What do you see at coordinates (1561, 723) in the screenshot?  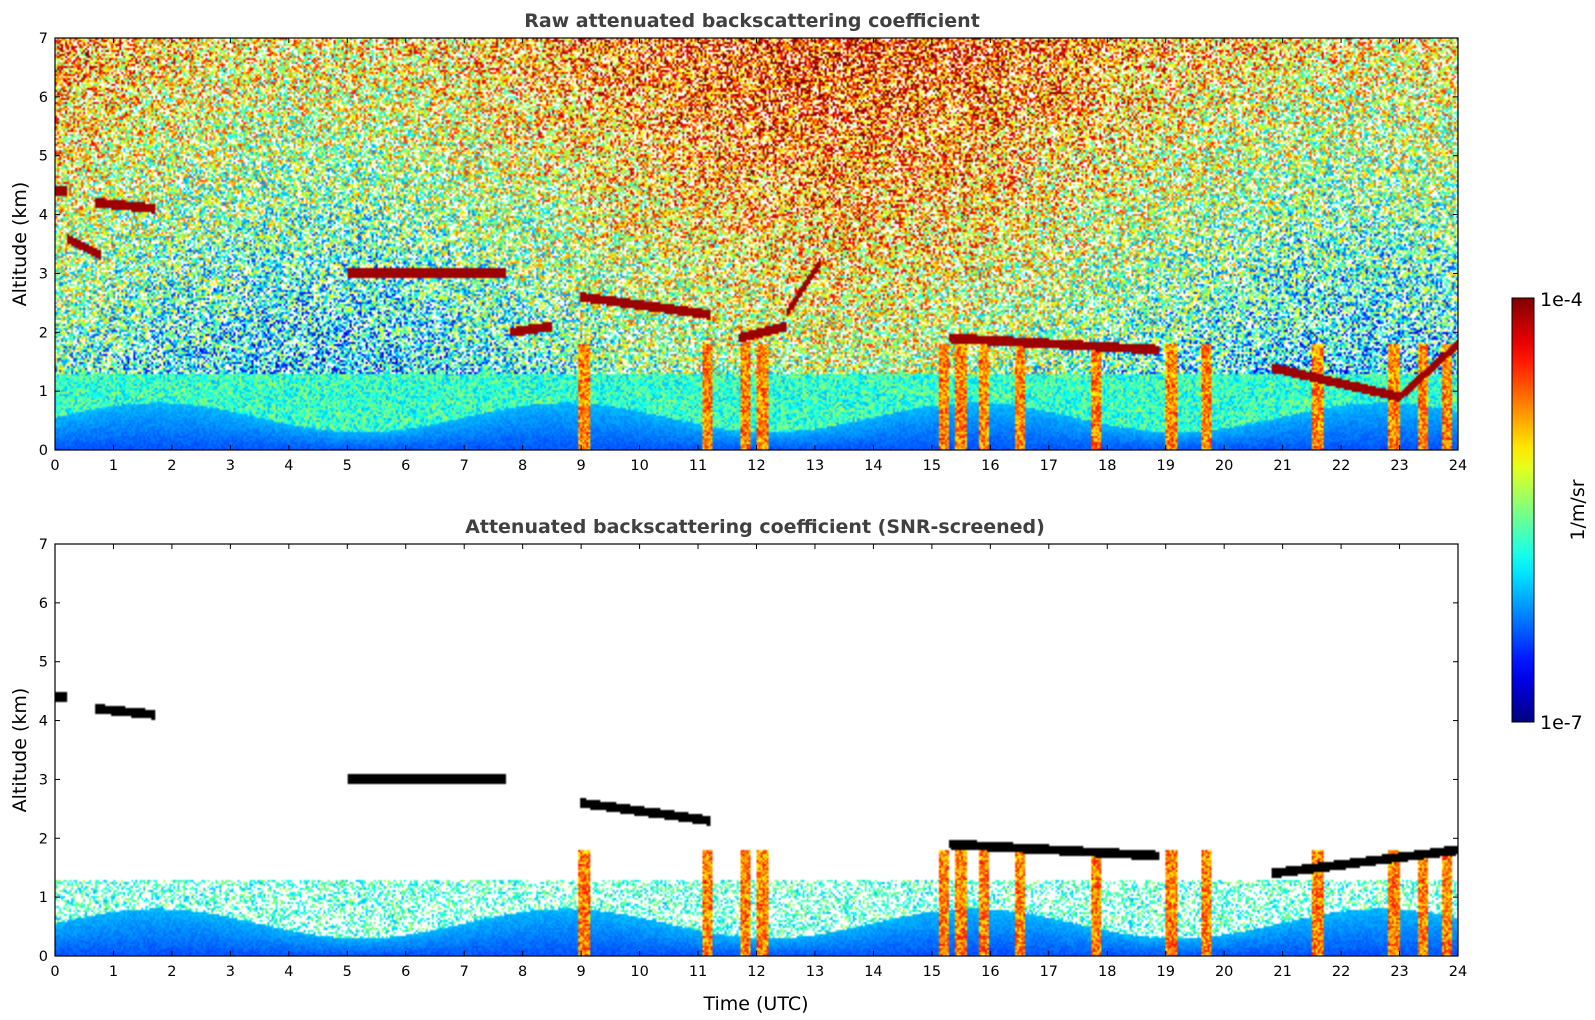 I see `colorbar-min-label: 1e-7` at bounding box center [1561, 723].